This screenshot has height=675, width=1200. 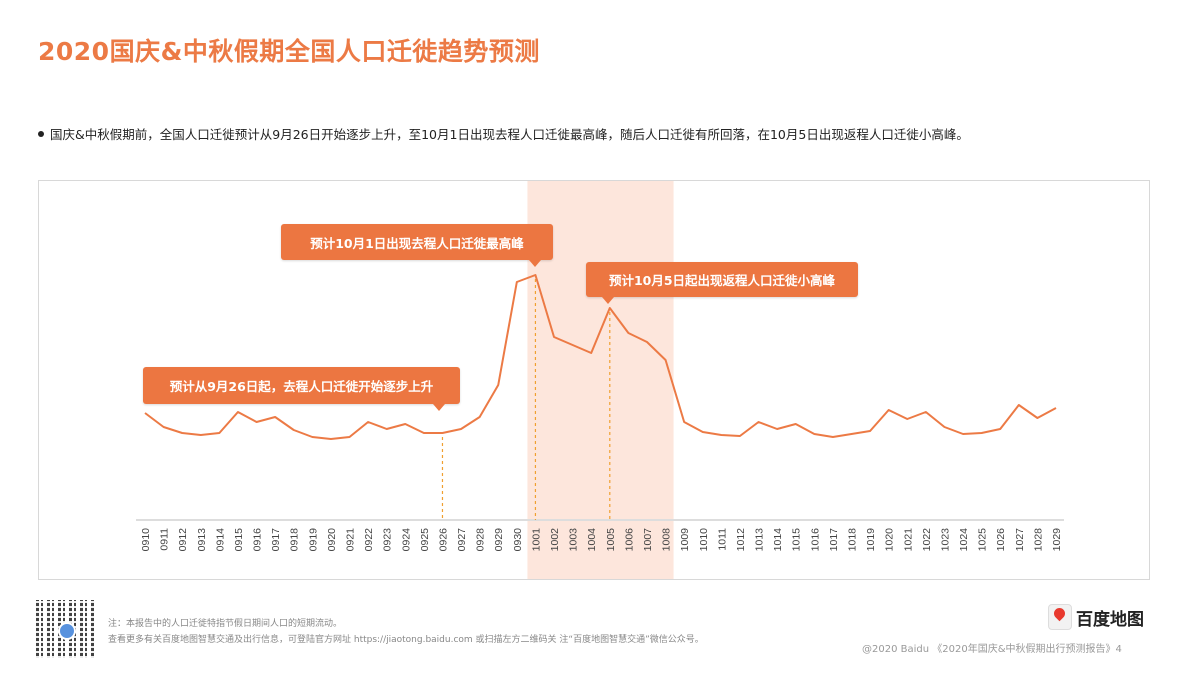 What do you see at coordinates (983, 540) in the screenshot?
I see `x-tick-label: 1025` at bounding box center [983, 540].